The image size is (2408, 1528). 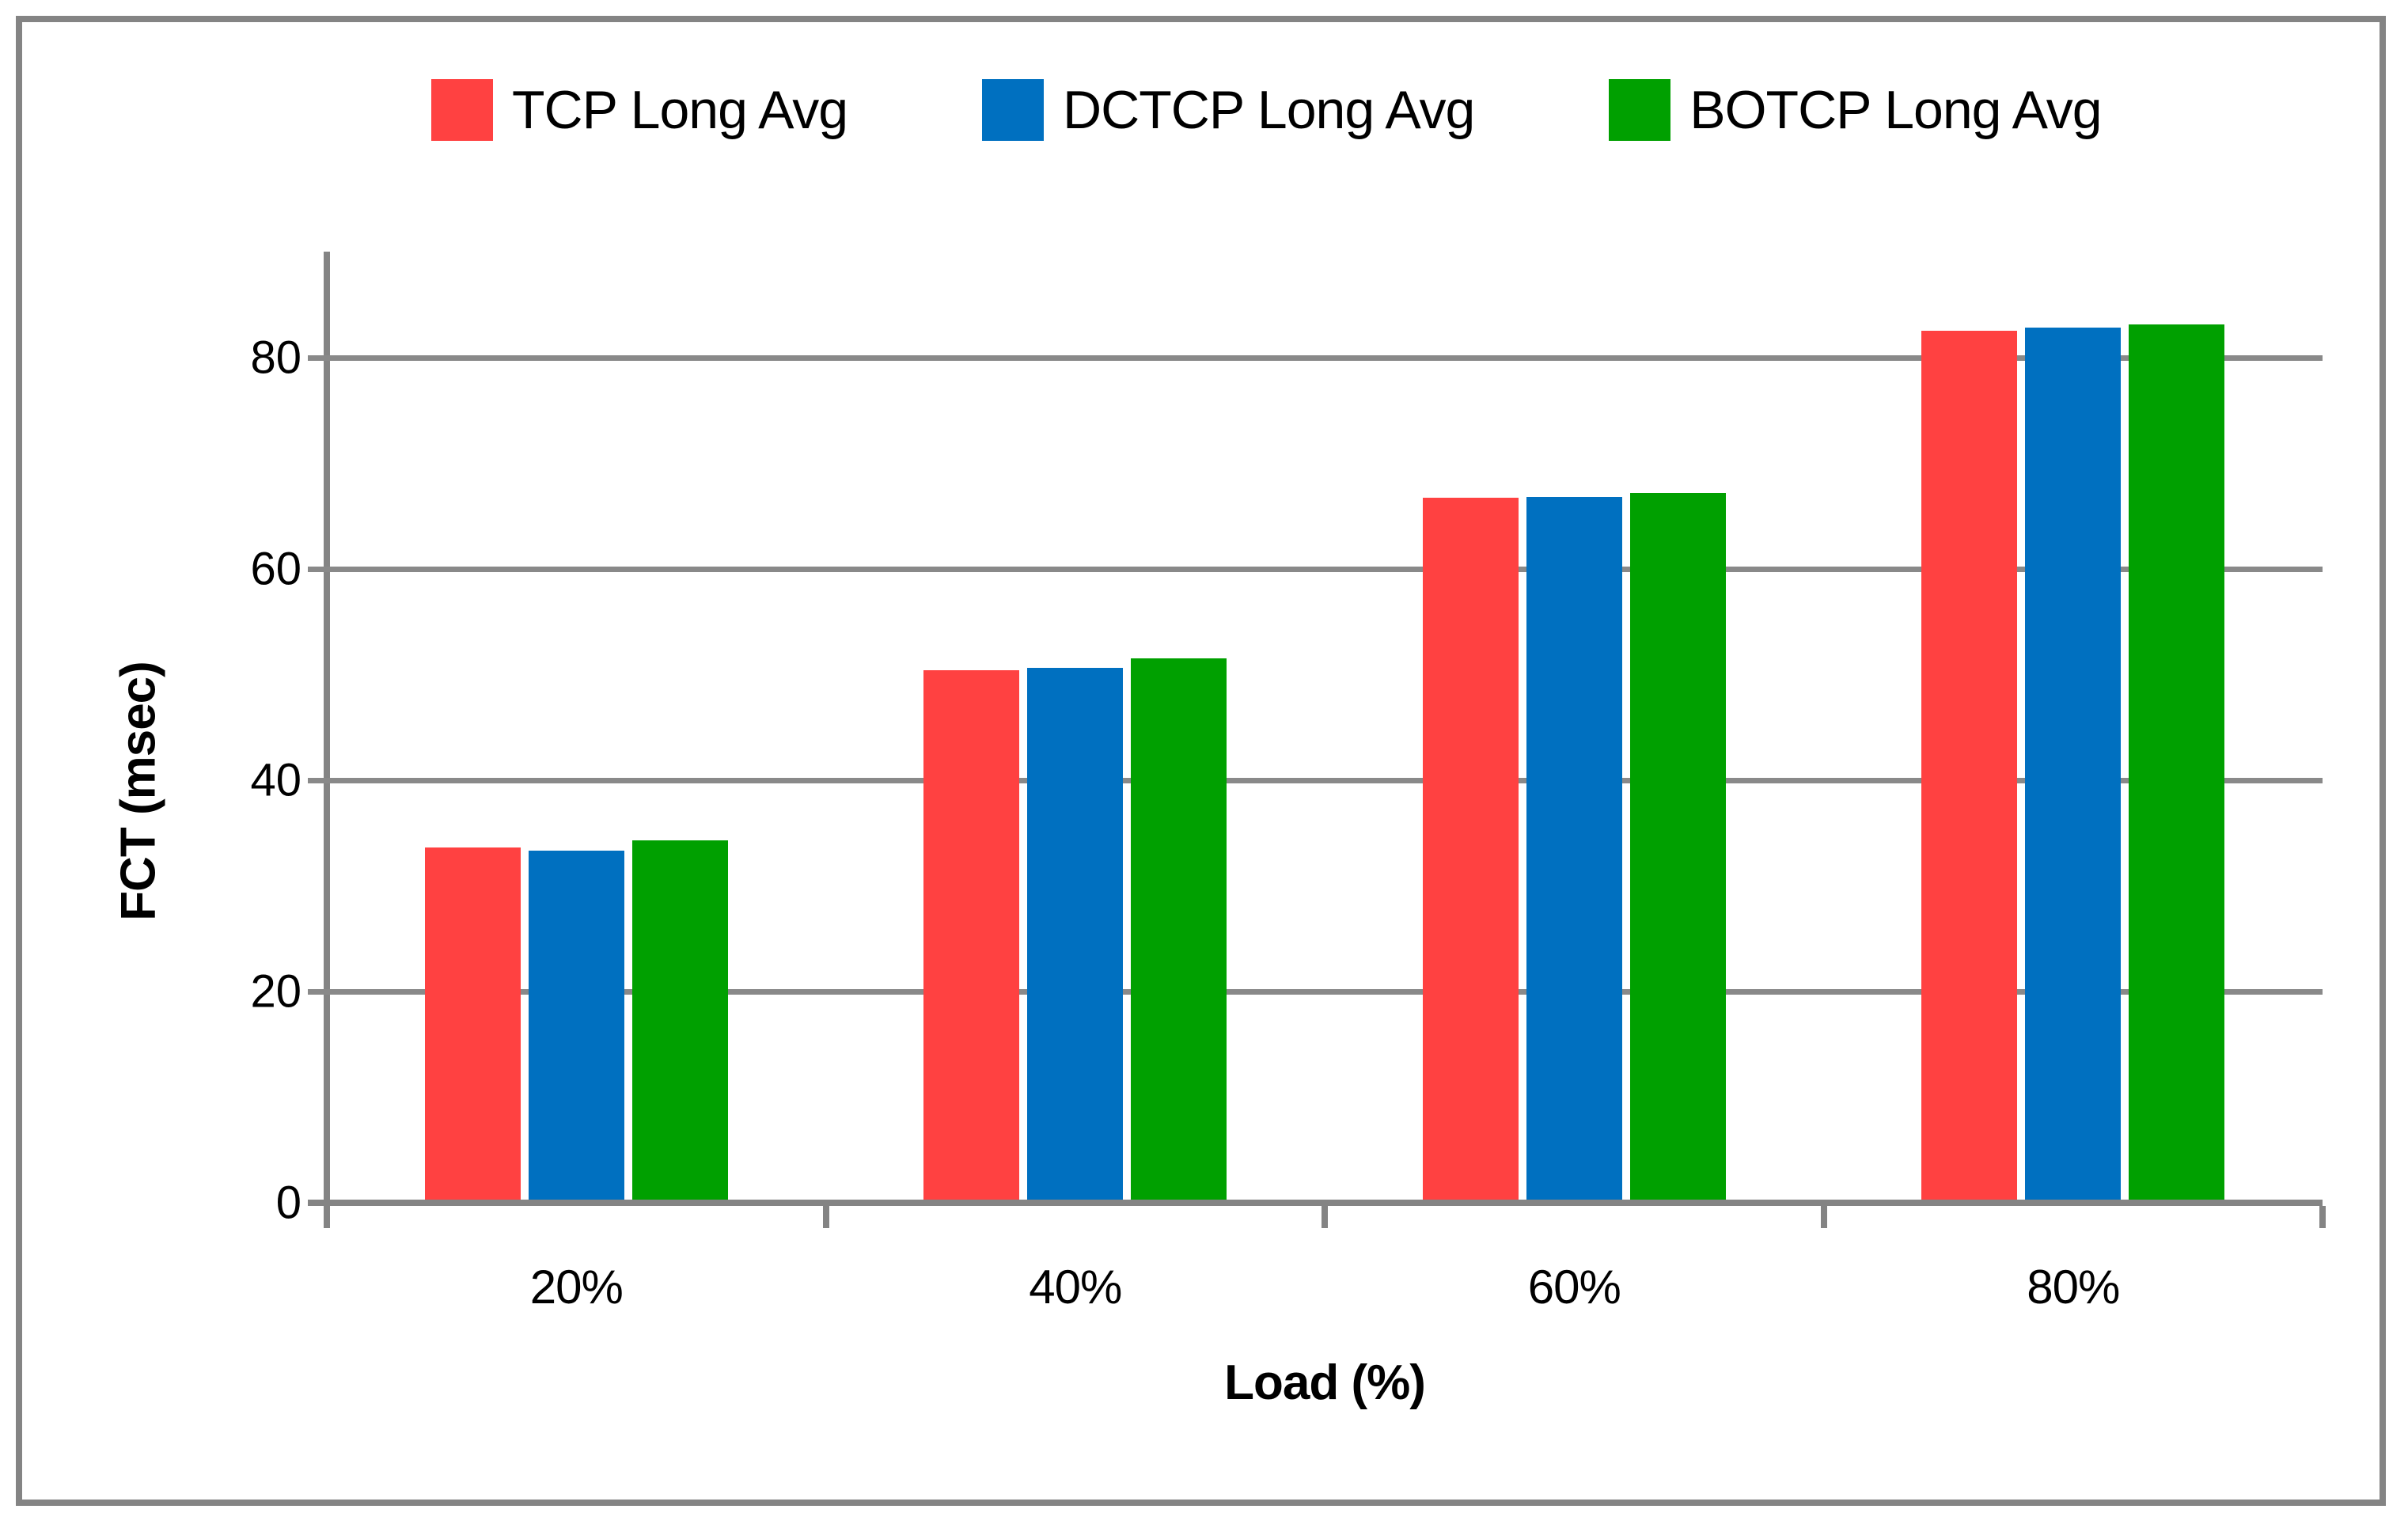 What do you see at coordinates (327, 739) in the screenshot?
I see `y-axis-line` at bounding box center [327, 739].